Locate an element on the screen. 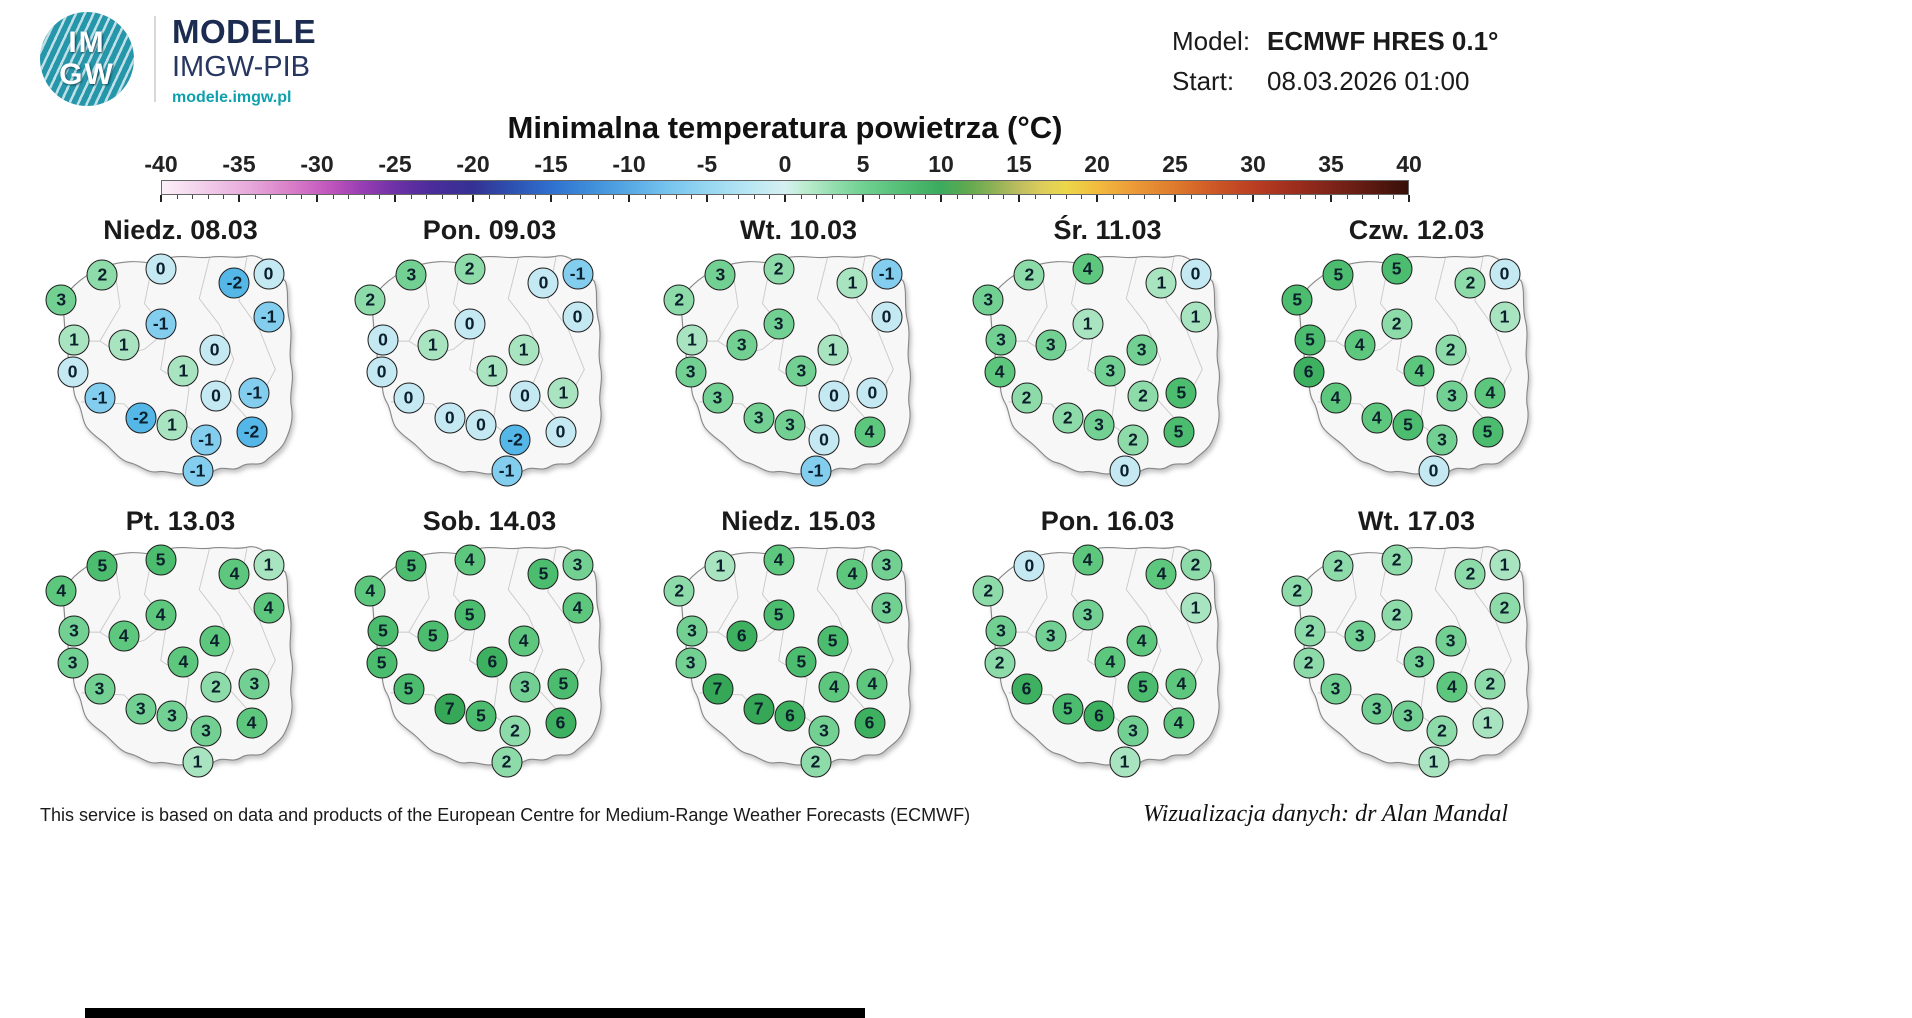 This screenshot has width=1912, height=1018. colorbar-tick-label: 5 is located at coordinates (863, 164).